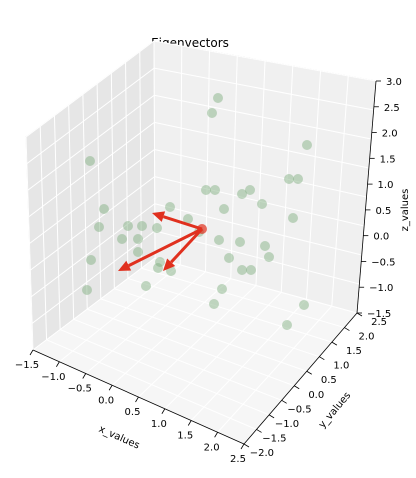 The width and height of the screenshot is (416, 478). Describe the element at coordinates (133, 412) in the screenshot. I see `x-tick-label: 0.5` at that location.